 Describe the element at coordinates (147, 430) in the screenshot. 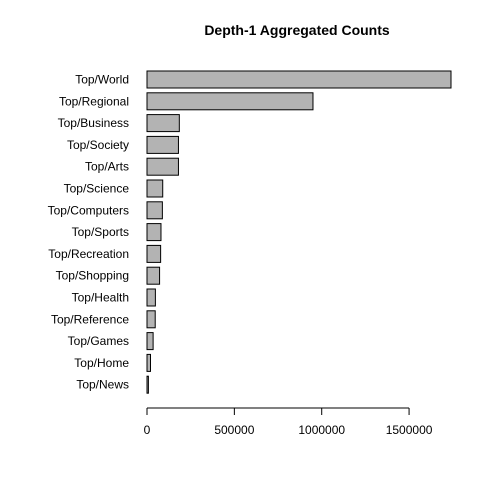

I see `x-tick-label: 0` at that location.